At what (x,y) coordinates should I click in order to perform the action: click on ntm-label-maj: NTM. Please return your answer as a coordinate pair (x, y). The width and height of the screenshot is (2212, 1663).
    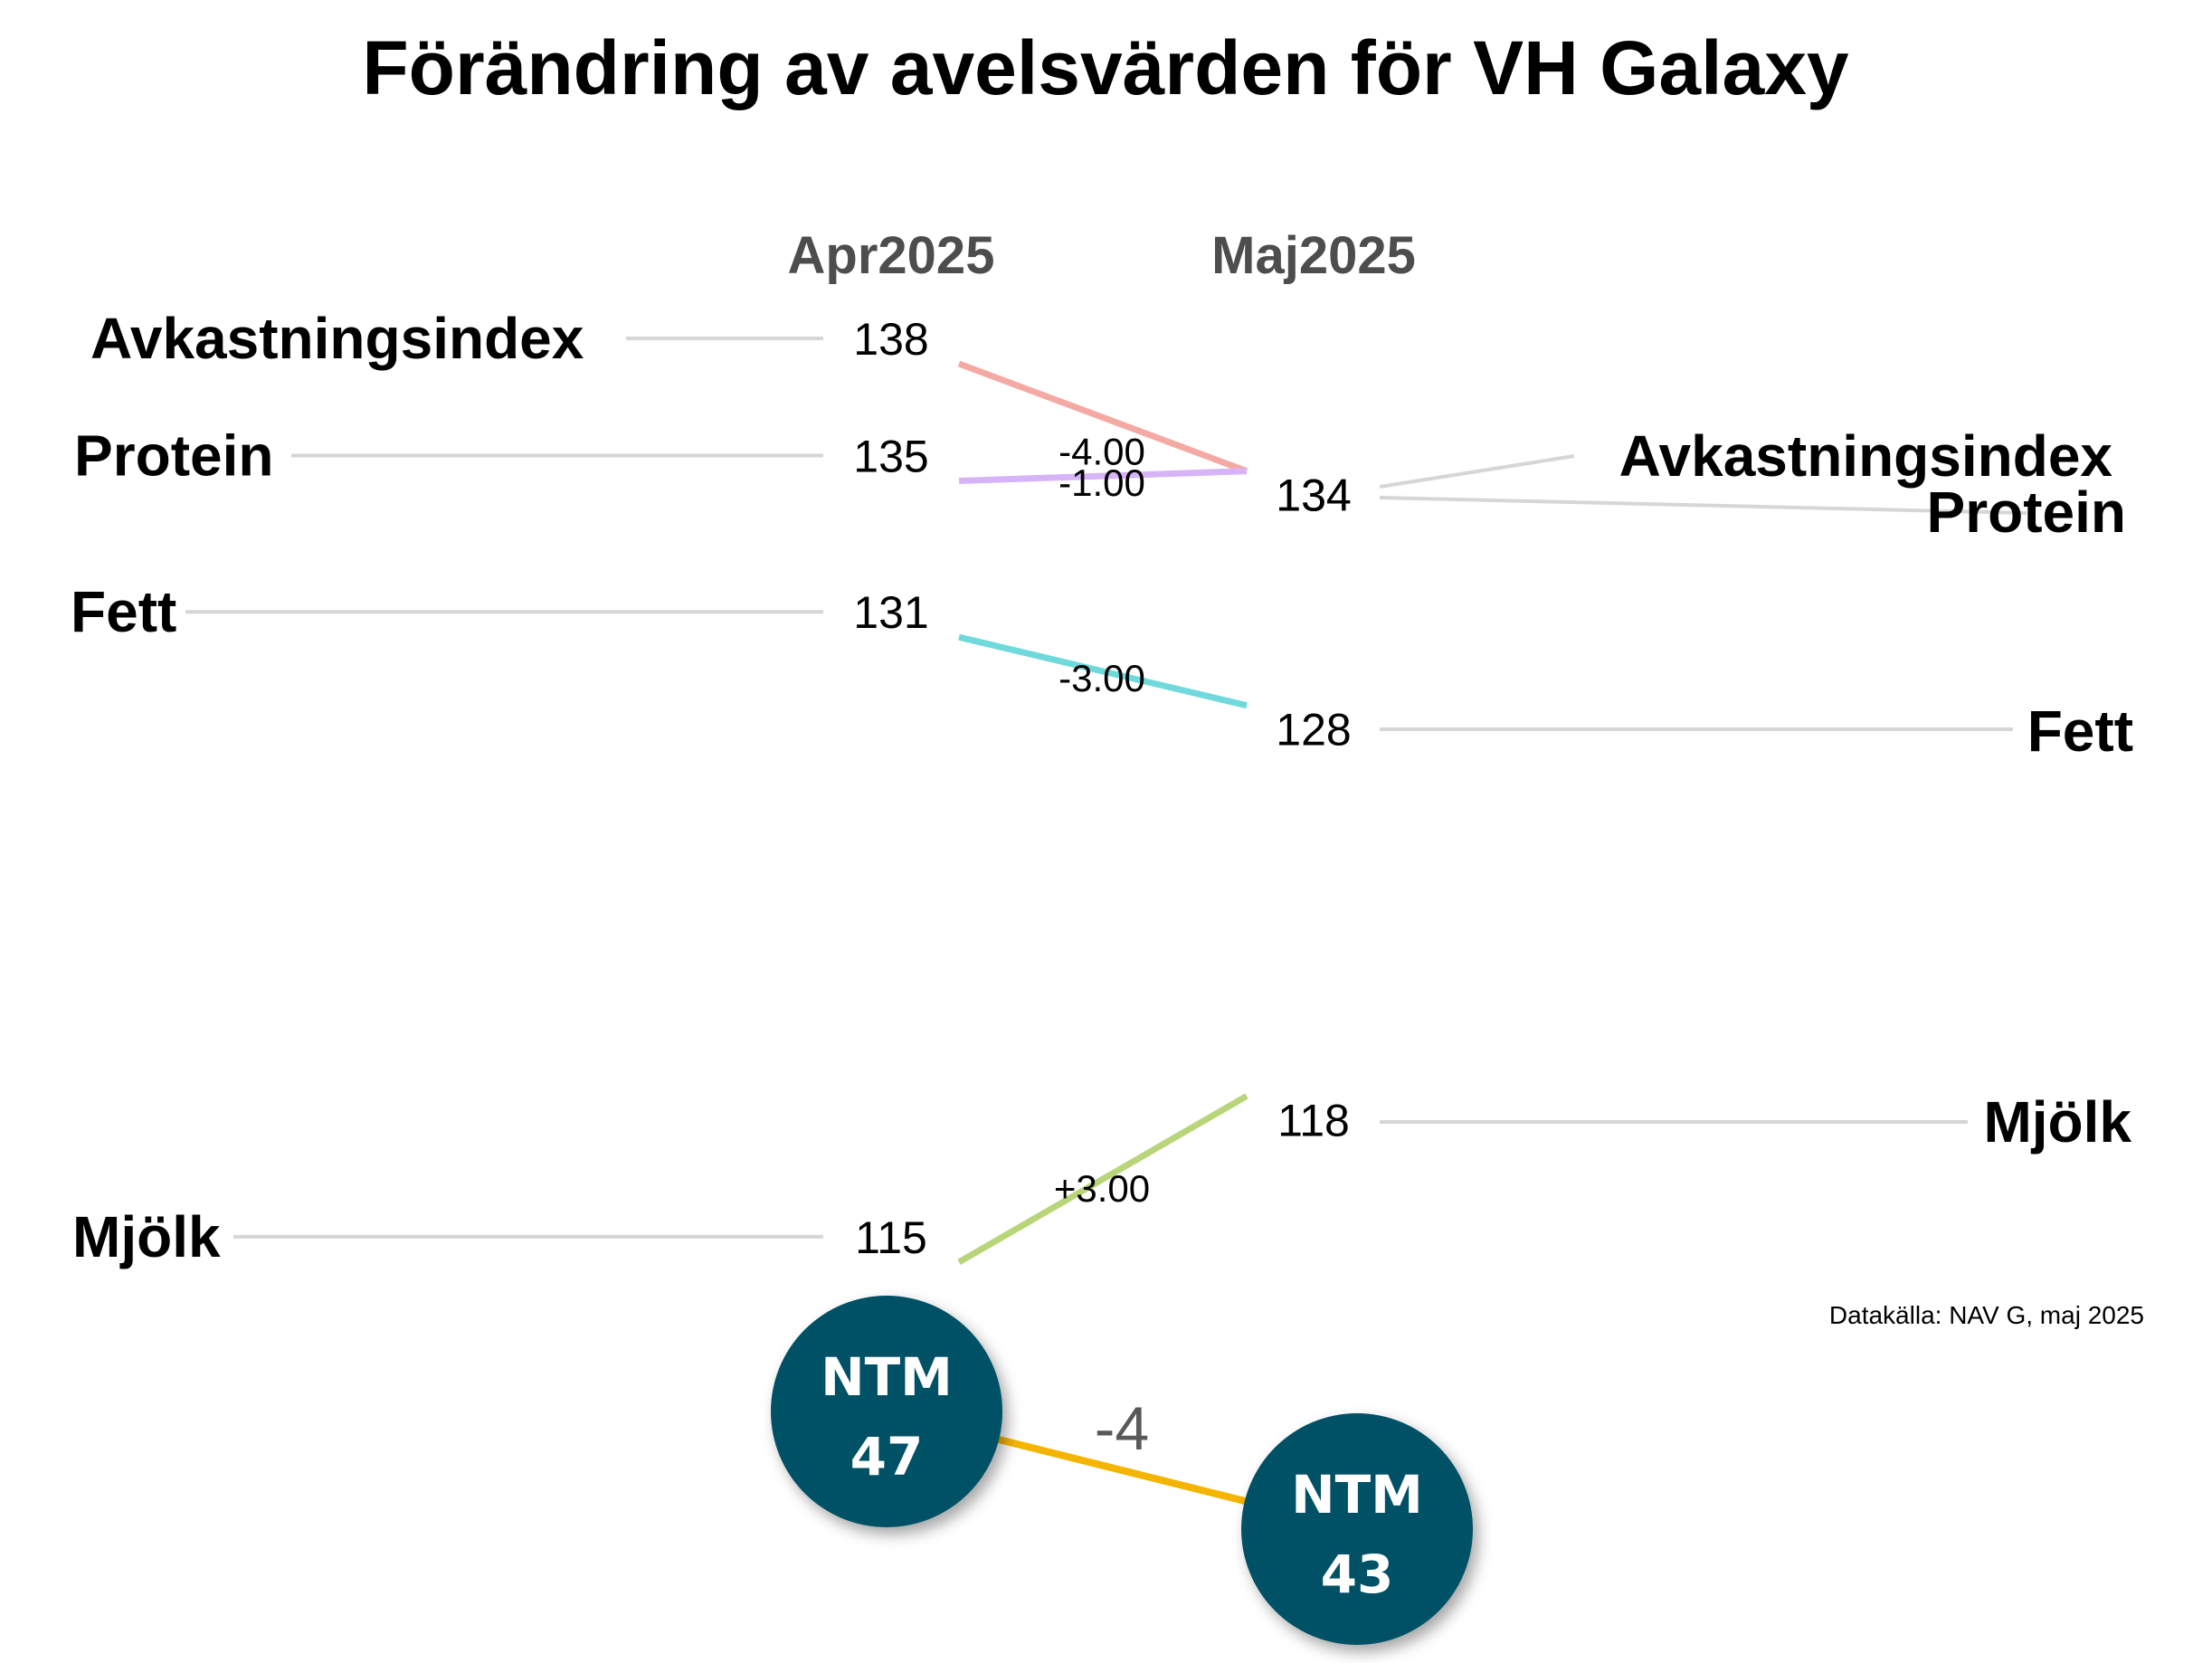
    Looking at the image, I should click on (1357, 1494).